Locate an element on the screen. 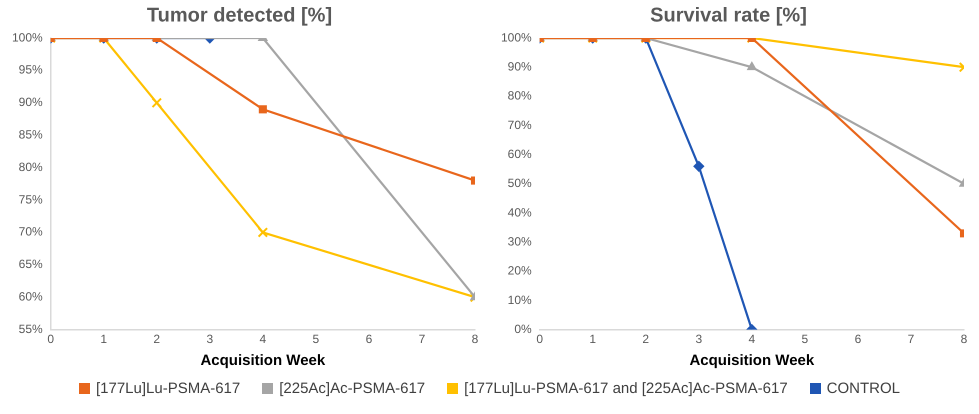  y-tick-label: 0% is located at coordinates (523, 329).